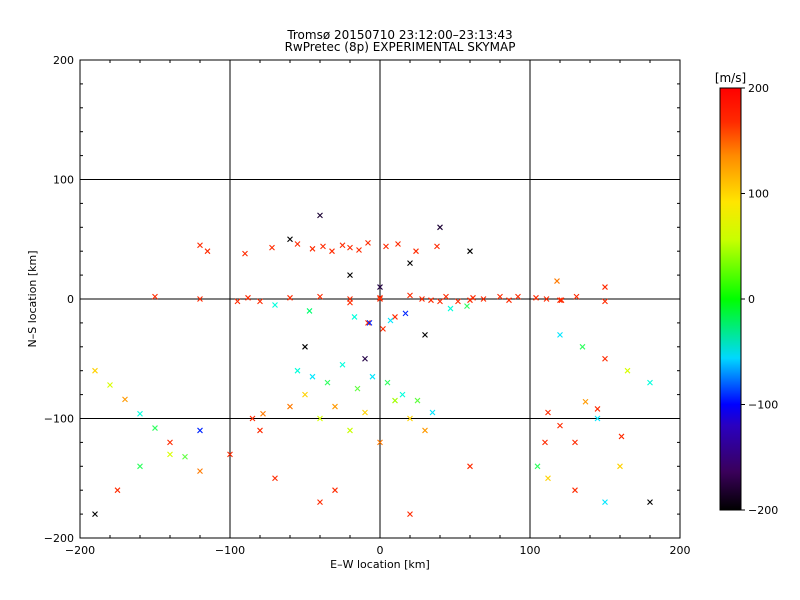  What do you see at coordinates (730, 78) in the screenshot?
I see `colorbar-label: [m/s]` at bounding box center [730, 78].